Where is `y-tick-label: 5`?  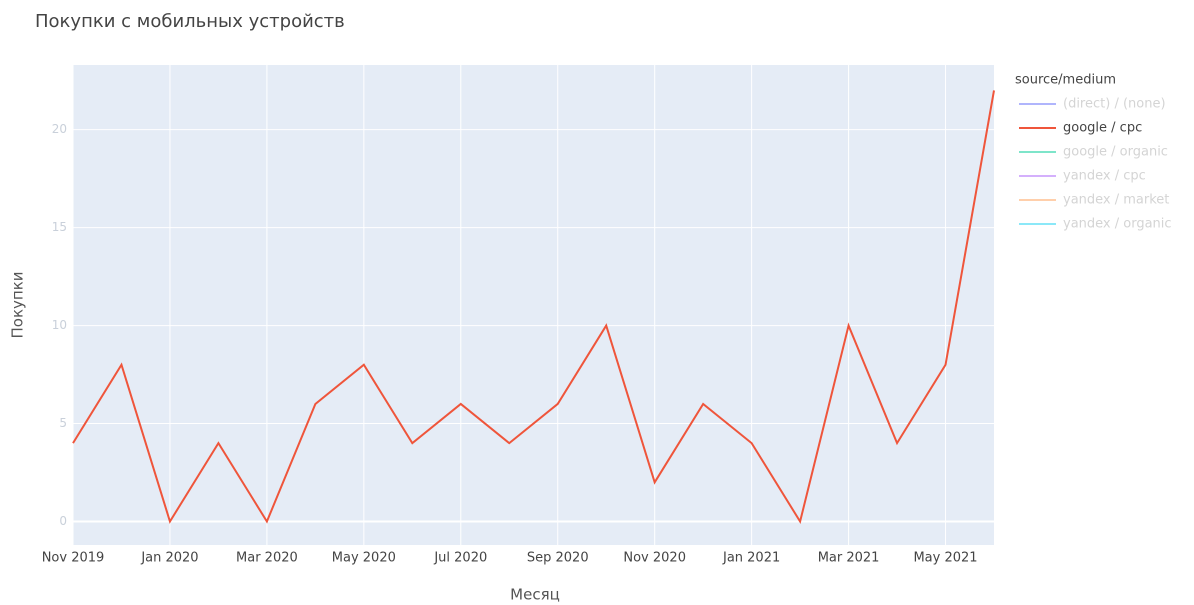
y-tick-label: 5 is located at coordinates (63, 423).